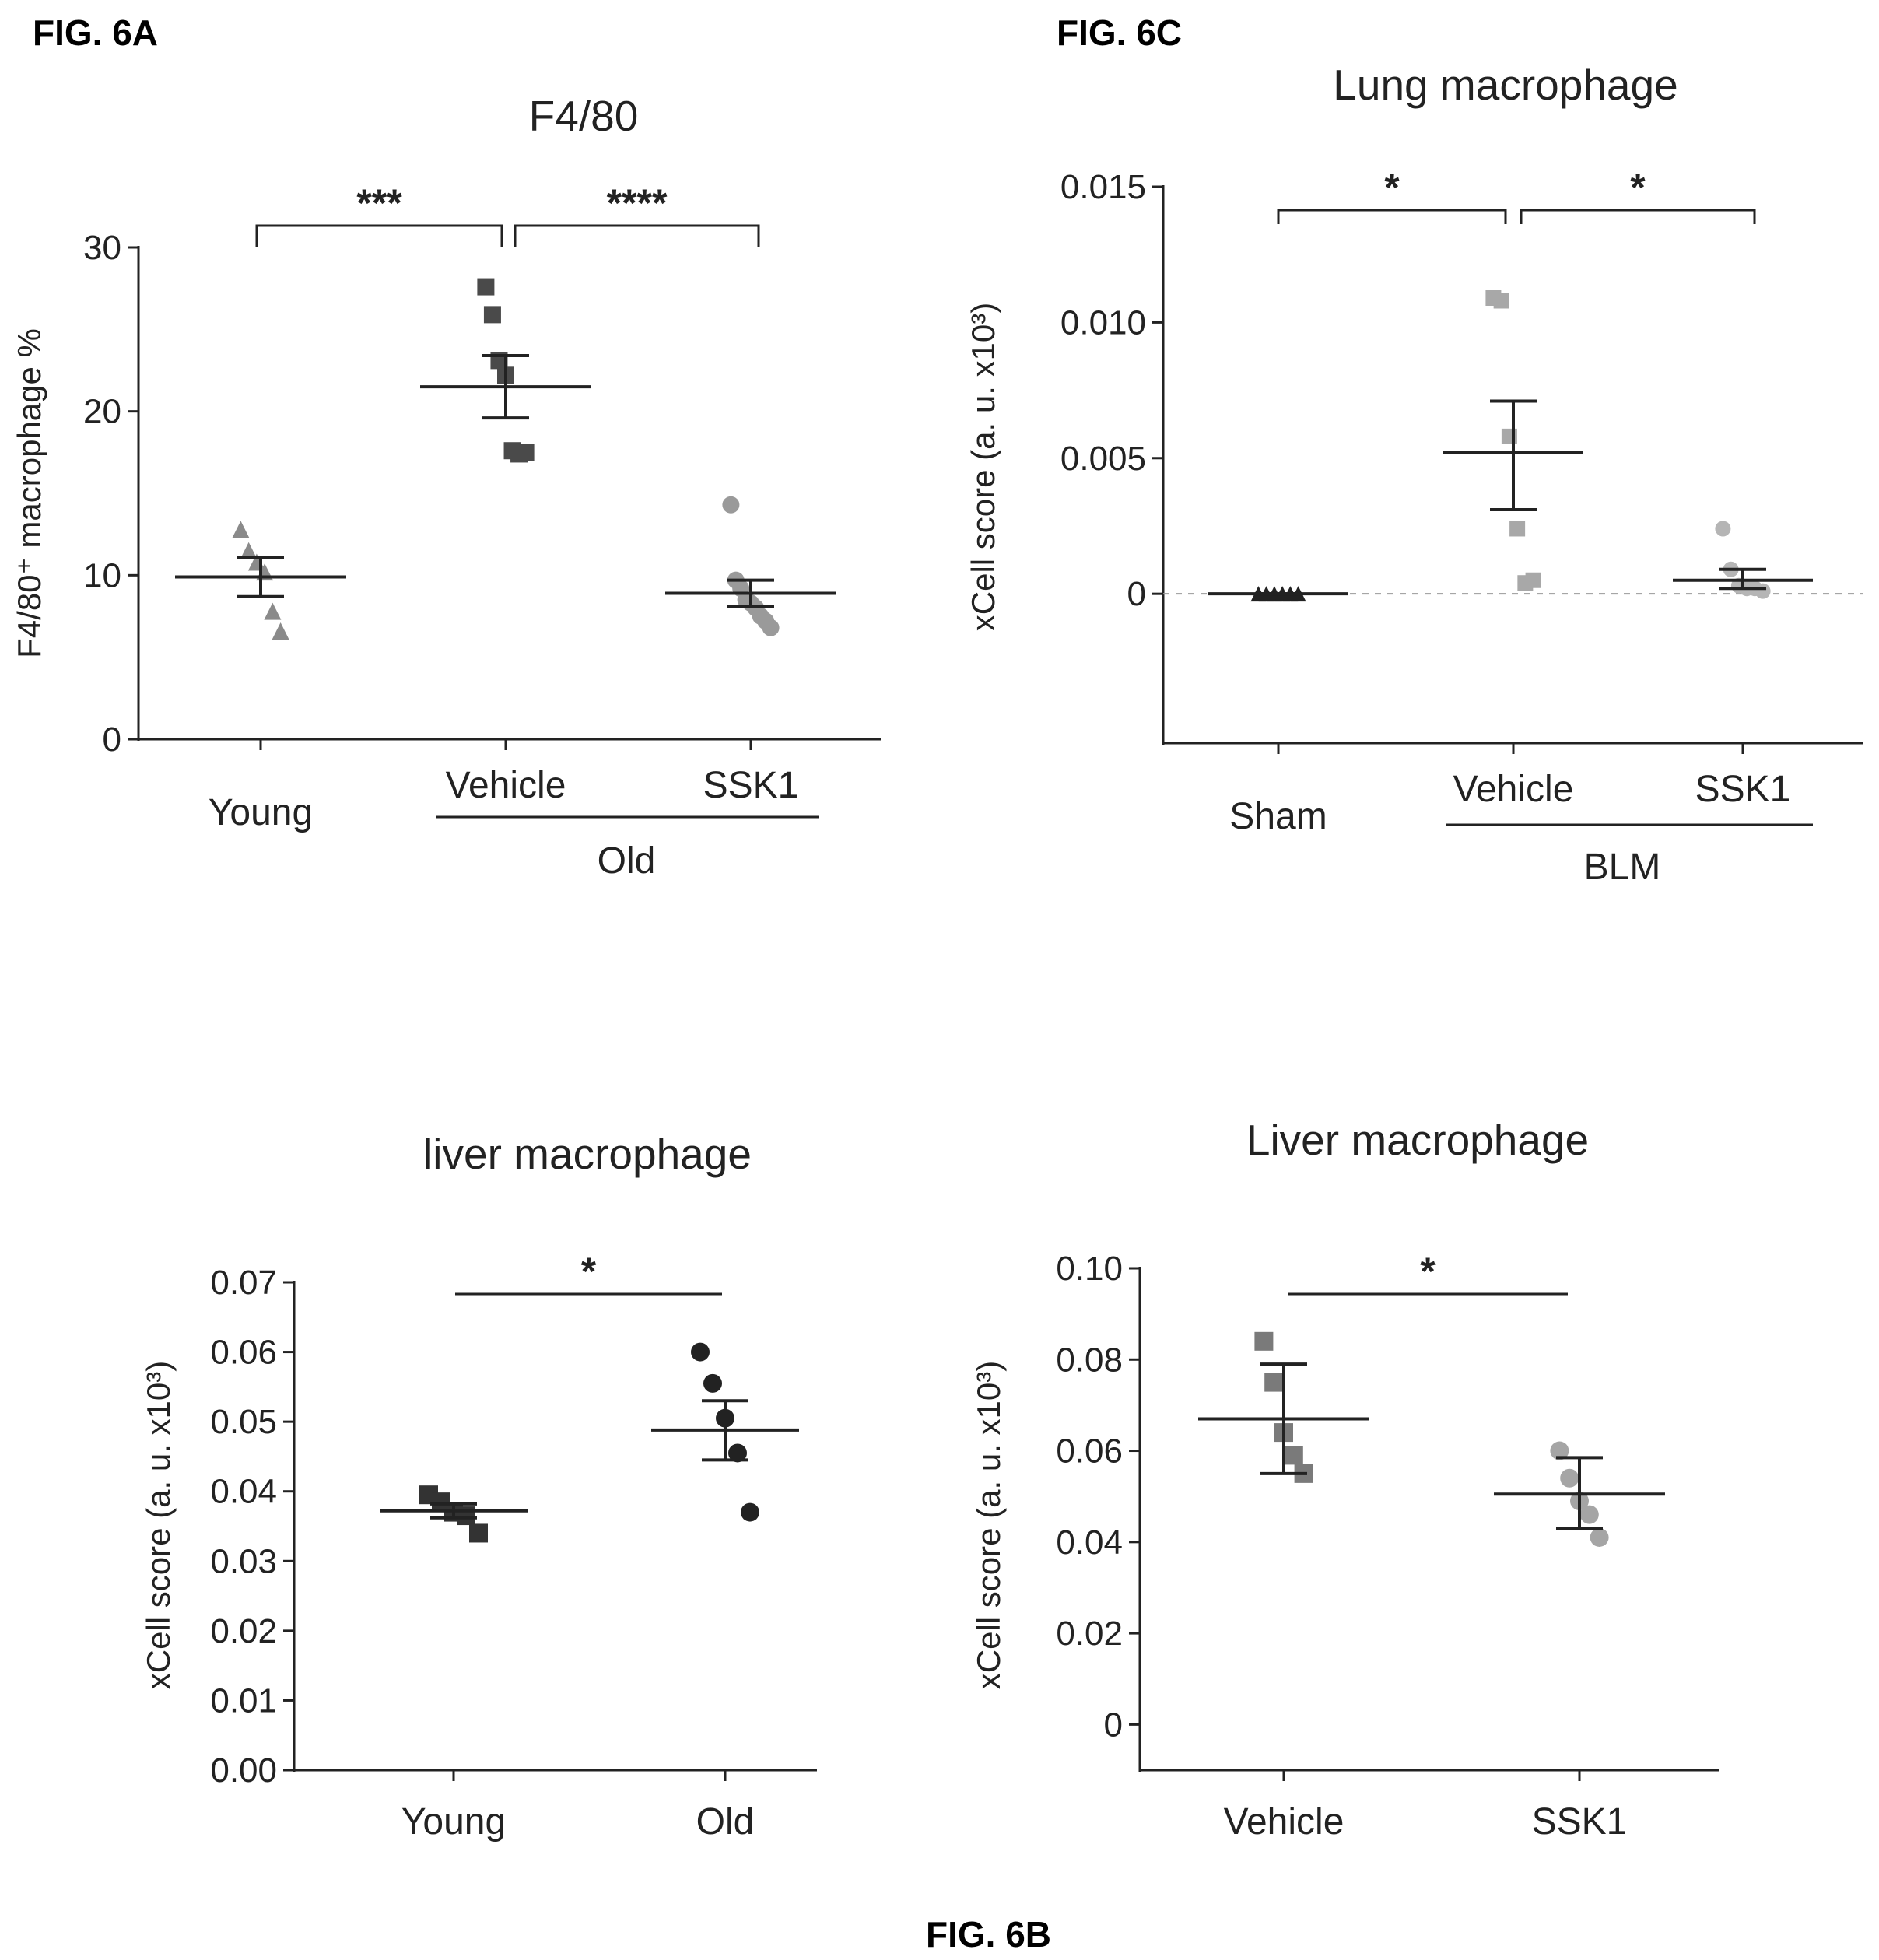  Describe the element at coordinates (244, 1561) in the screenshot. I see `y-tick-label: 0.03` at that location.